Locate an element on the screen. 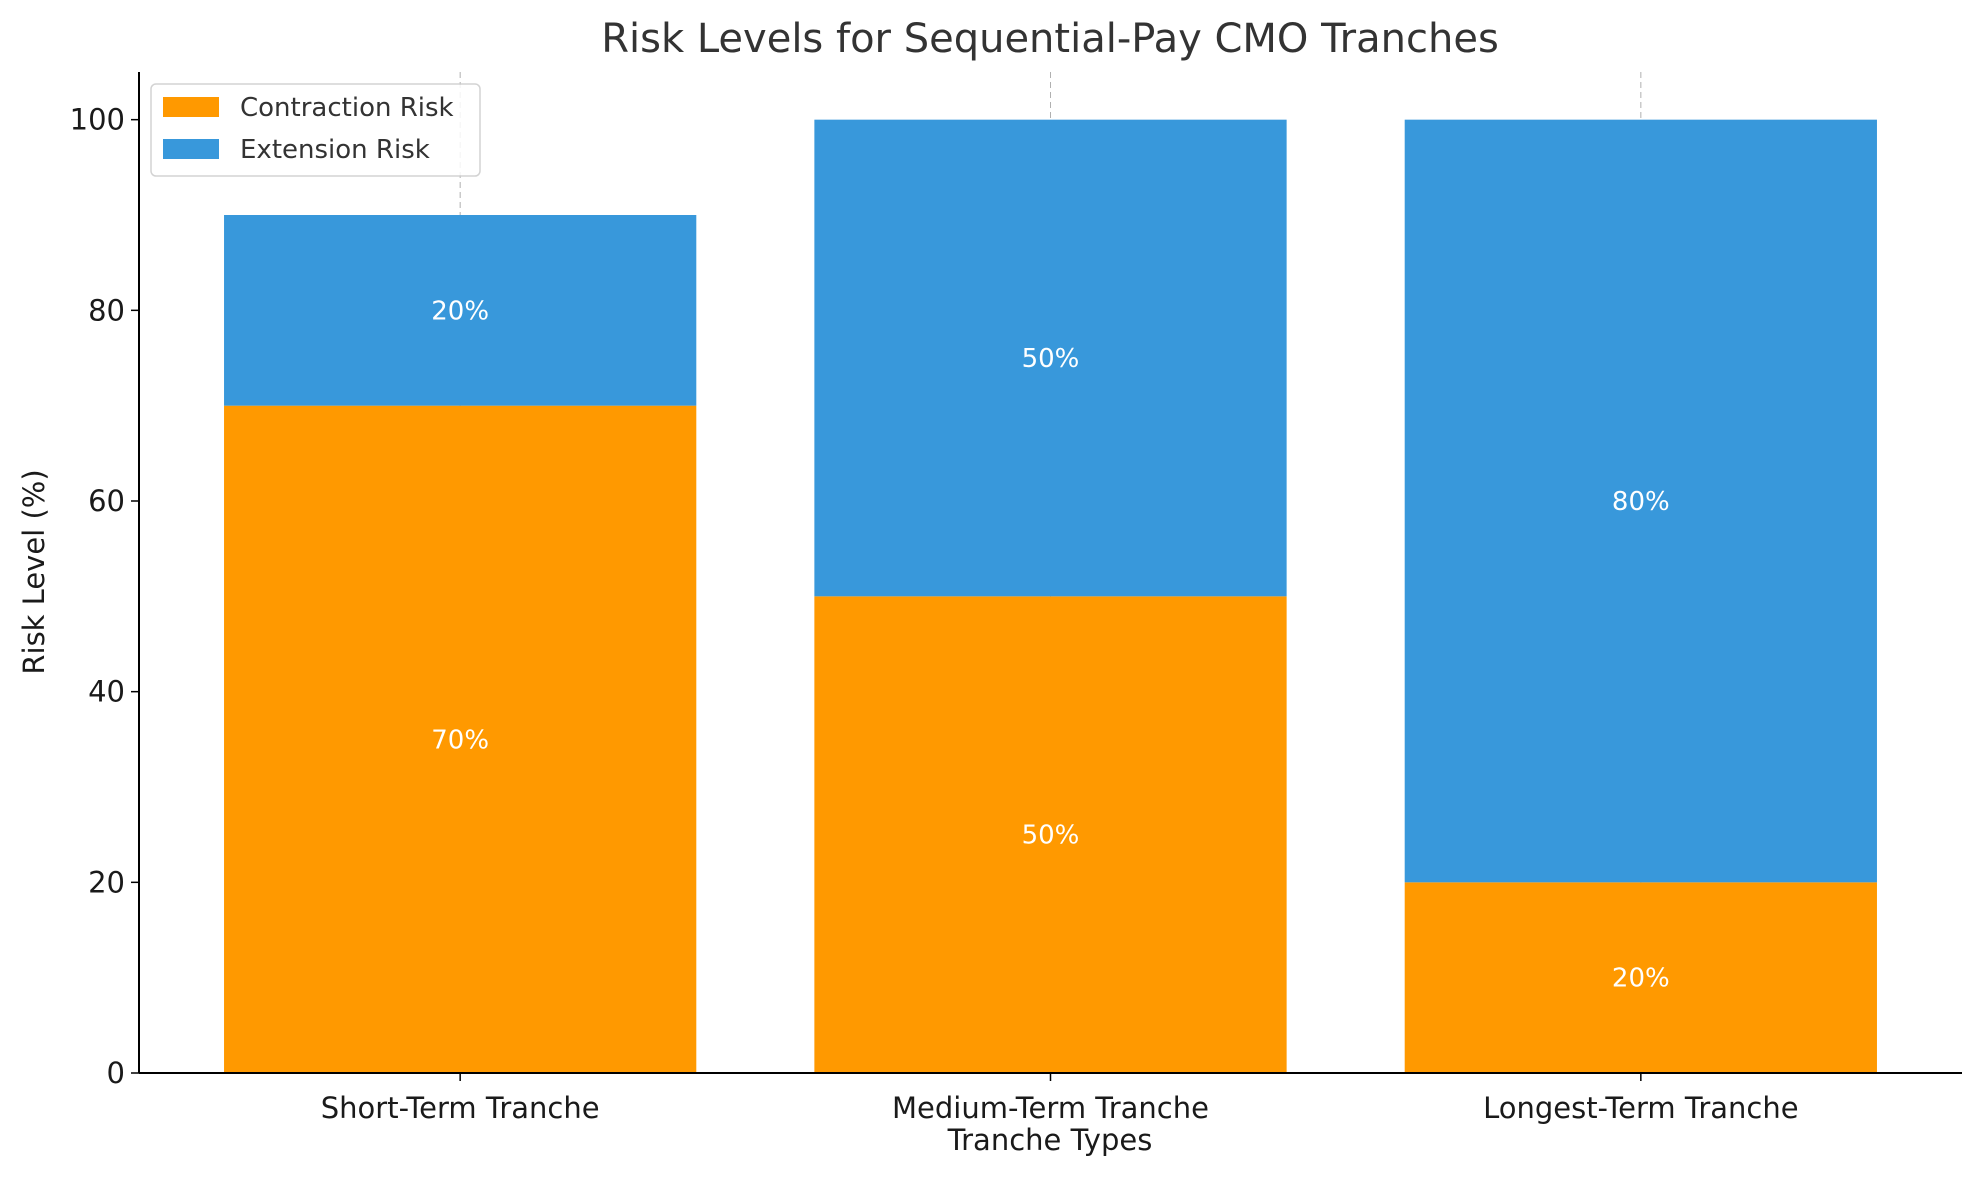 The width and height of the screenshot is (1979, 1180). y-tick-label: 20 is located at coordinates (106, 882).